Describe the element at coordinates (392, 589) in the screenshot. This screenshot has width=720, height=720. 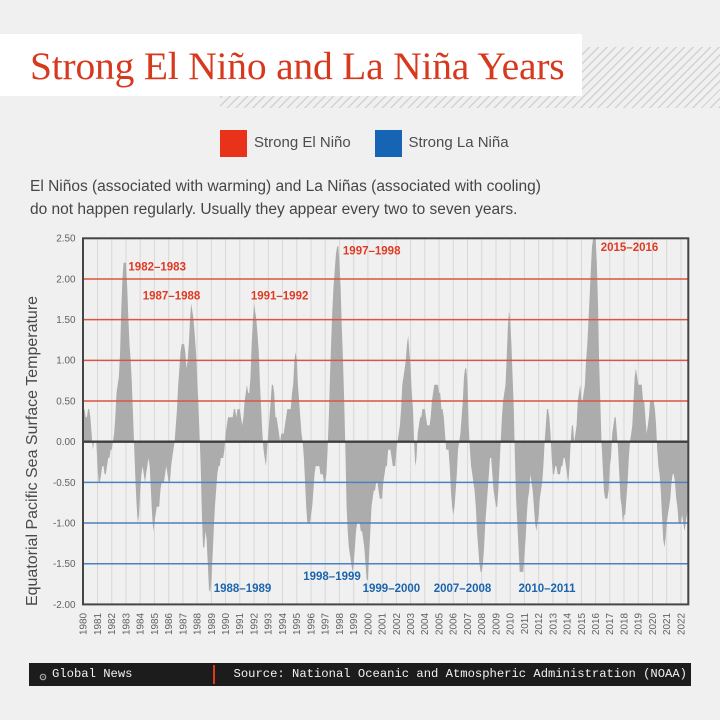
I see `svg-text: 1999–2000` at that location.